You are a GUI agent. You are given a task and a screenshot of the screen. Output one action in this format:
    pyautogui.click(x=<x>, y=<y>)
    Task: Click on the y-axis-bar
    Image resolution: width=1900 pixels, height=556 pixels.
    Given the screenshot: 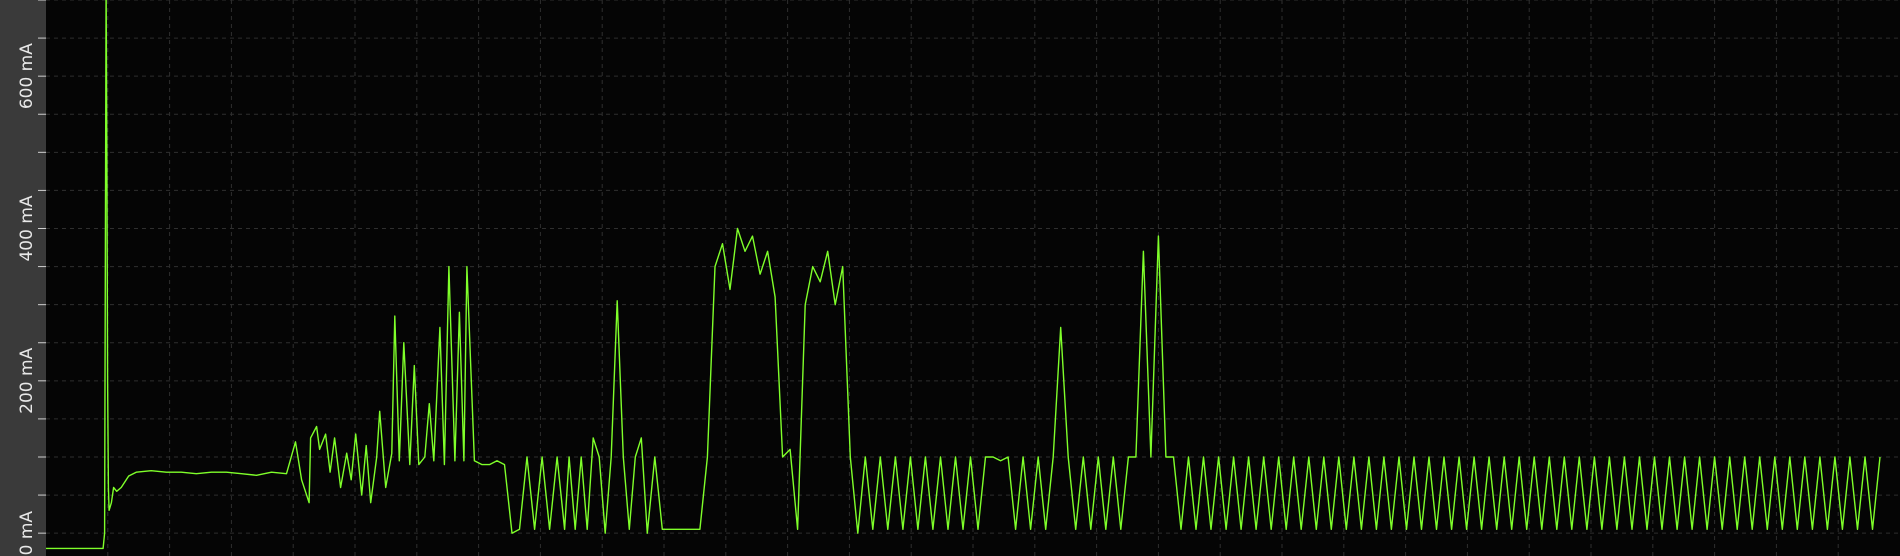 What is the action you would take?
    pyautogui.click(x=23, y=278)
    